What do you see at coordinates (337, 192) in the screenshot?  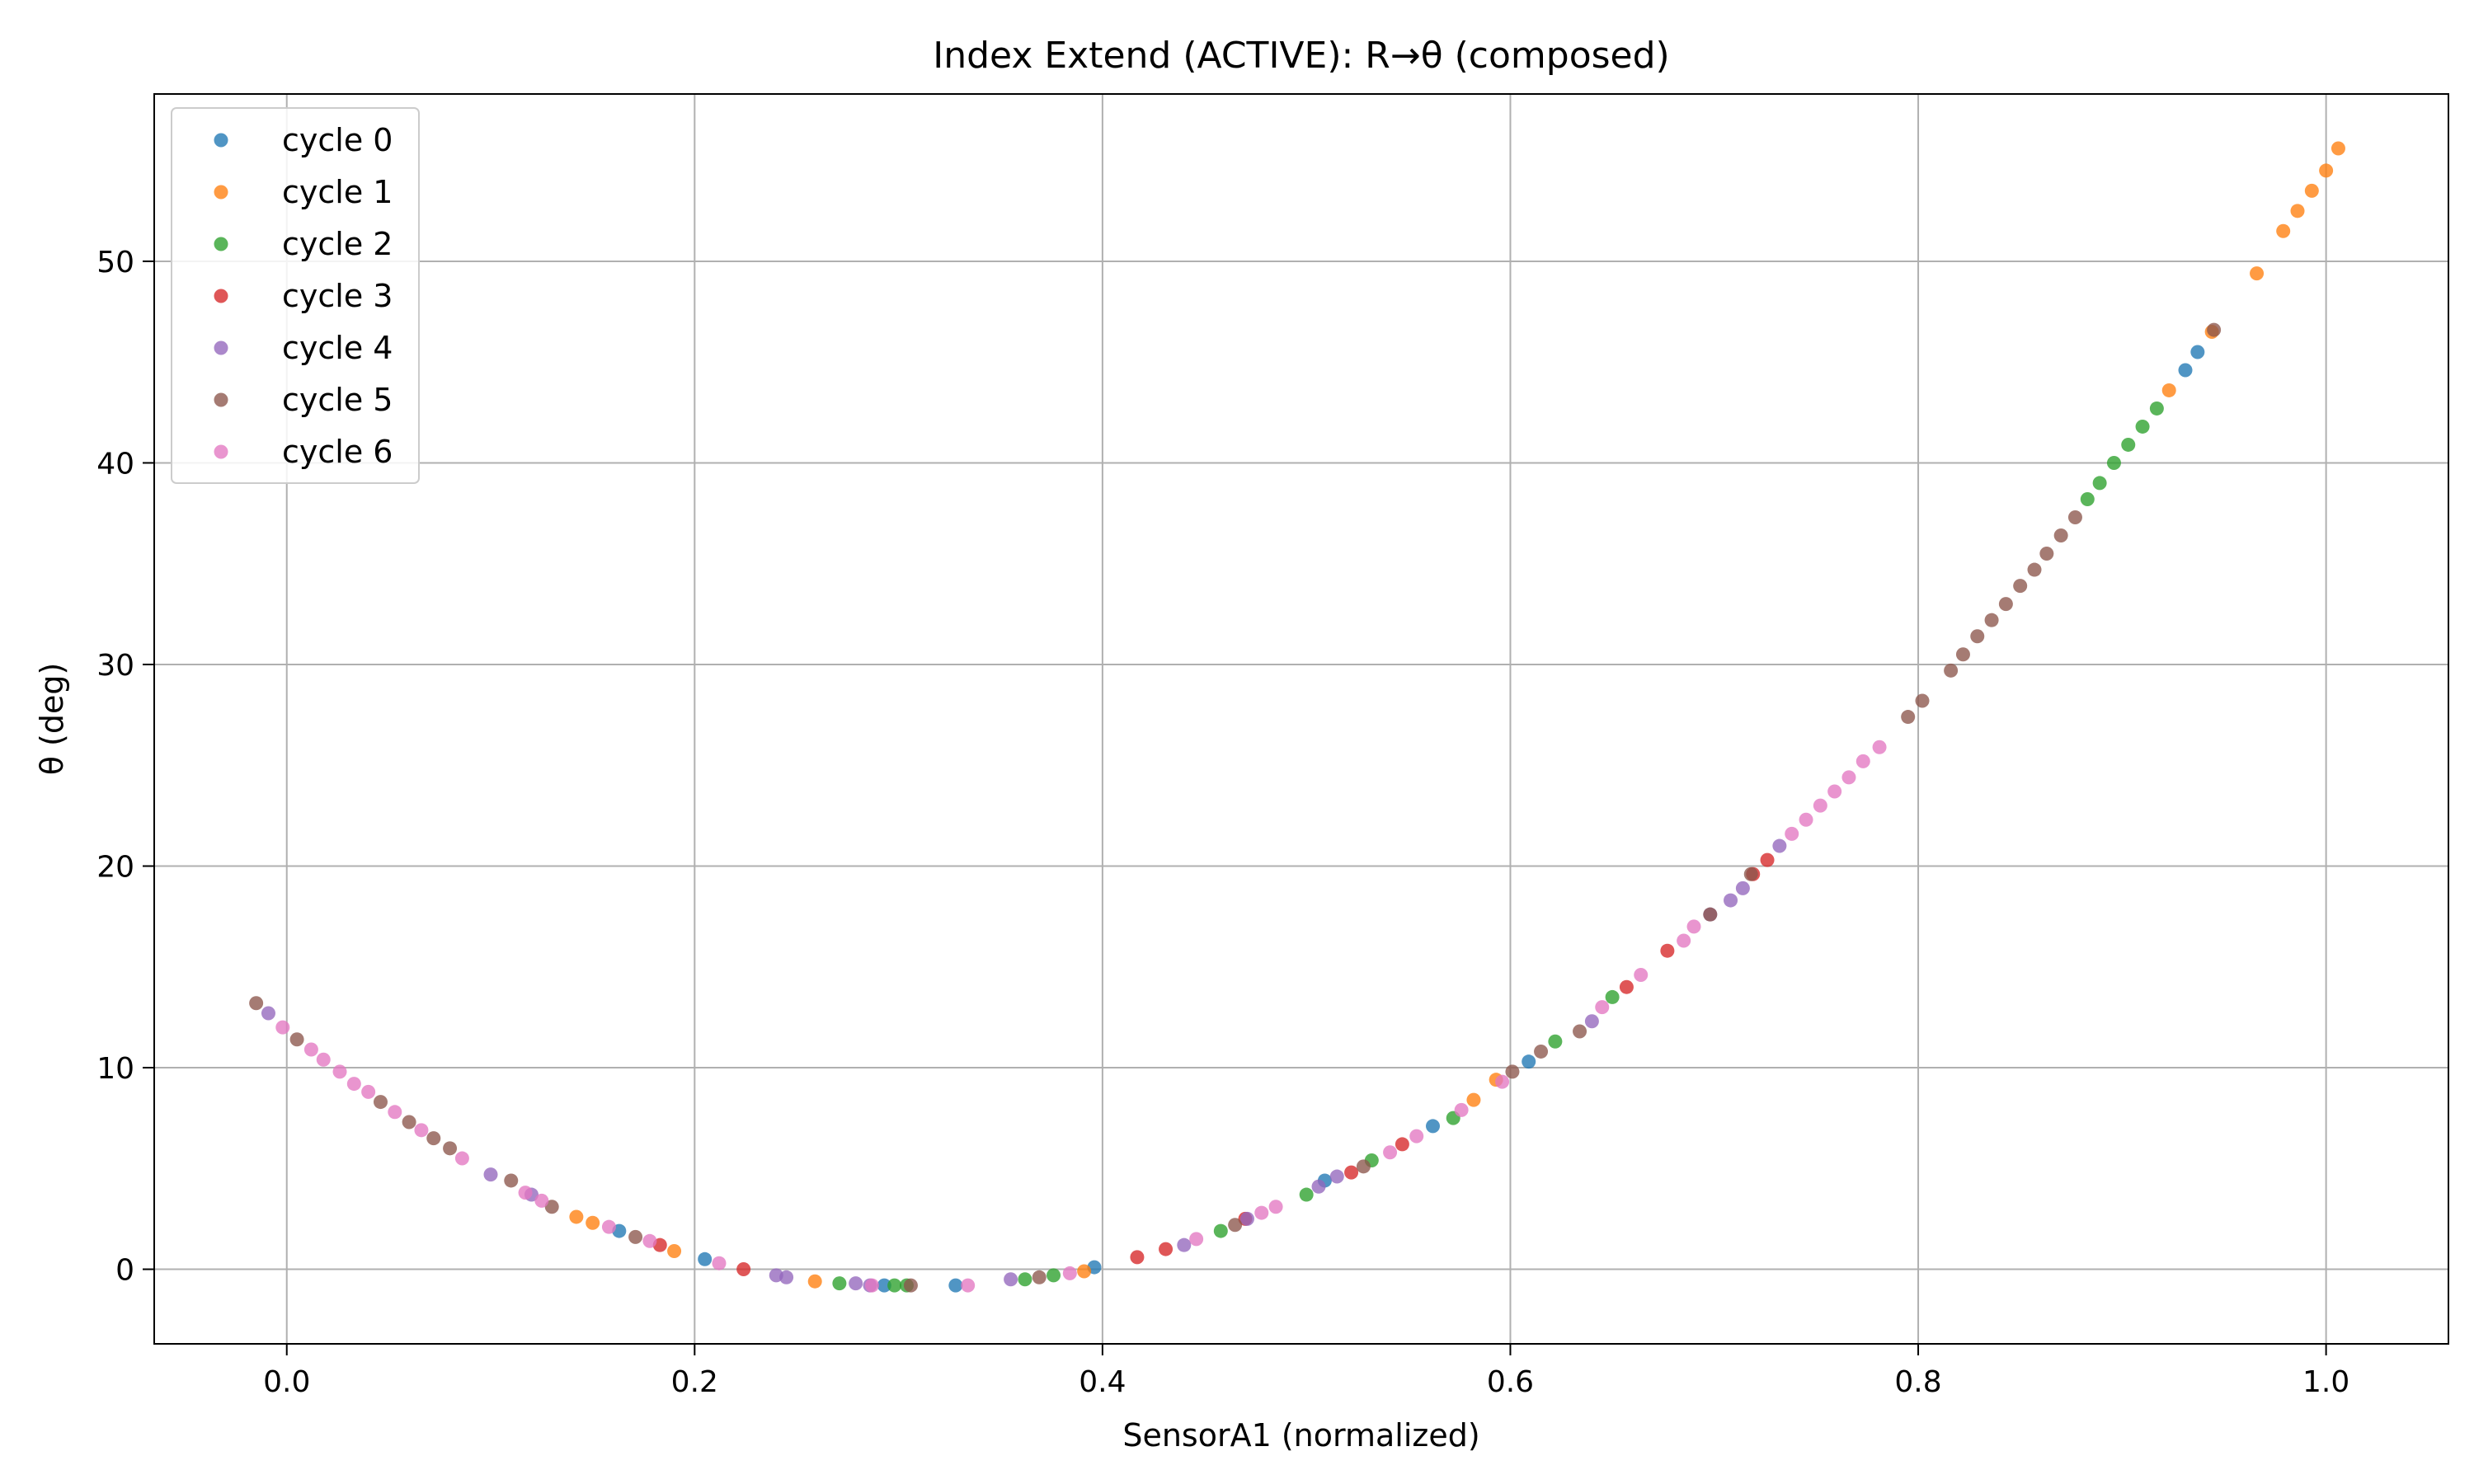 I see `legend-label: cycle 1` at bounding box center [337, 192].